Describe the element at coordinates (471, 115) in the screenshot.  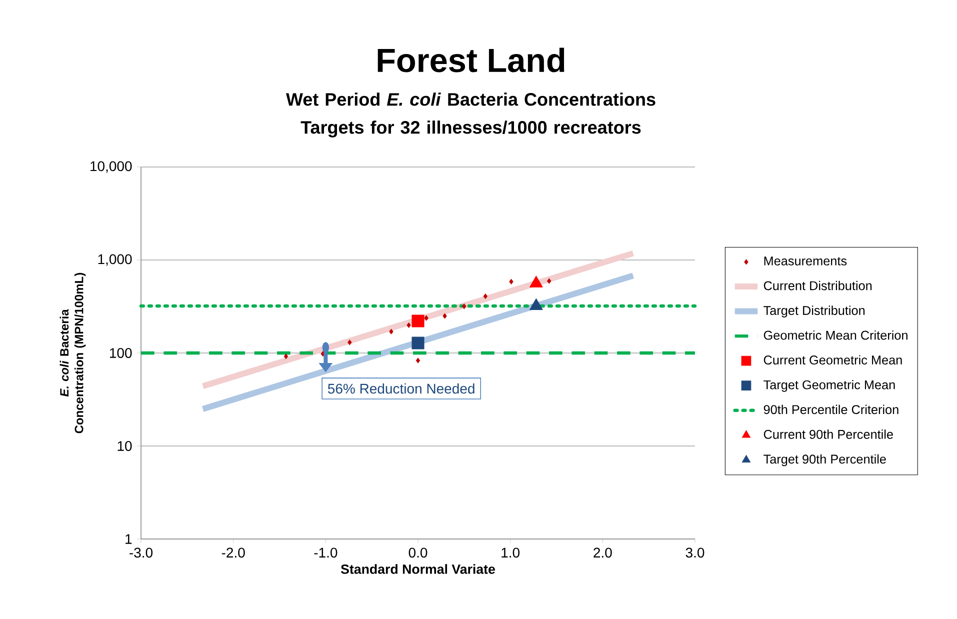
I see `chart-subtitle: Wet Period E. coli Bacteria Concentrations Targets for 32 illnesses/1000 recreators` at that location.